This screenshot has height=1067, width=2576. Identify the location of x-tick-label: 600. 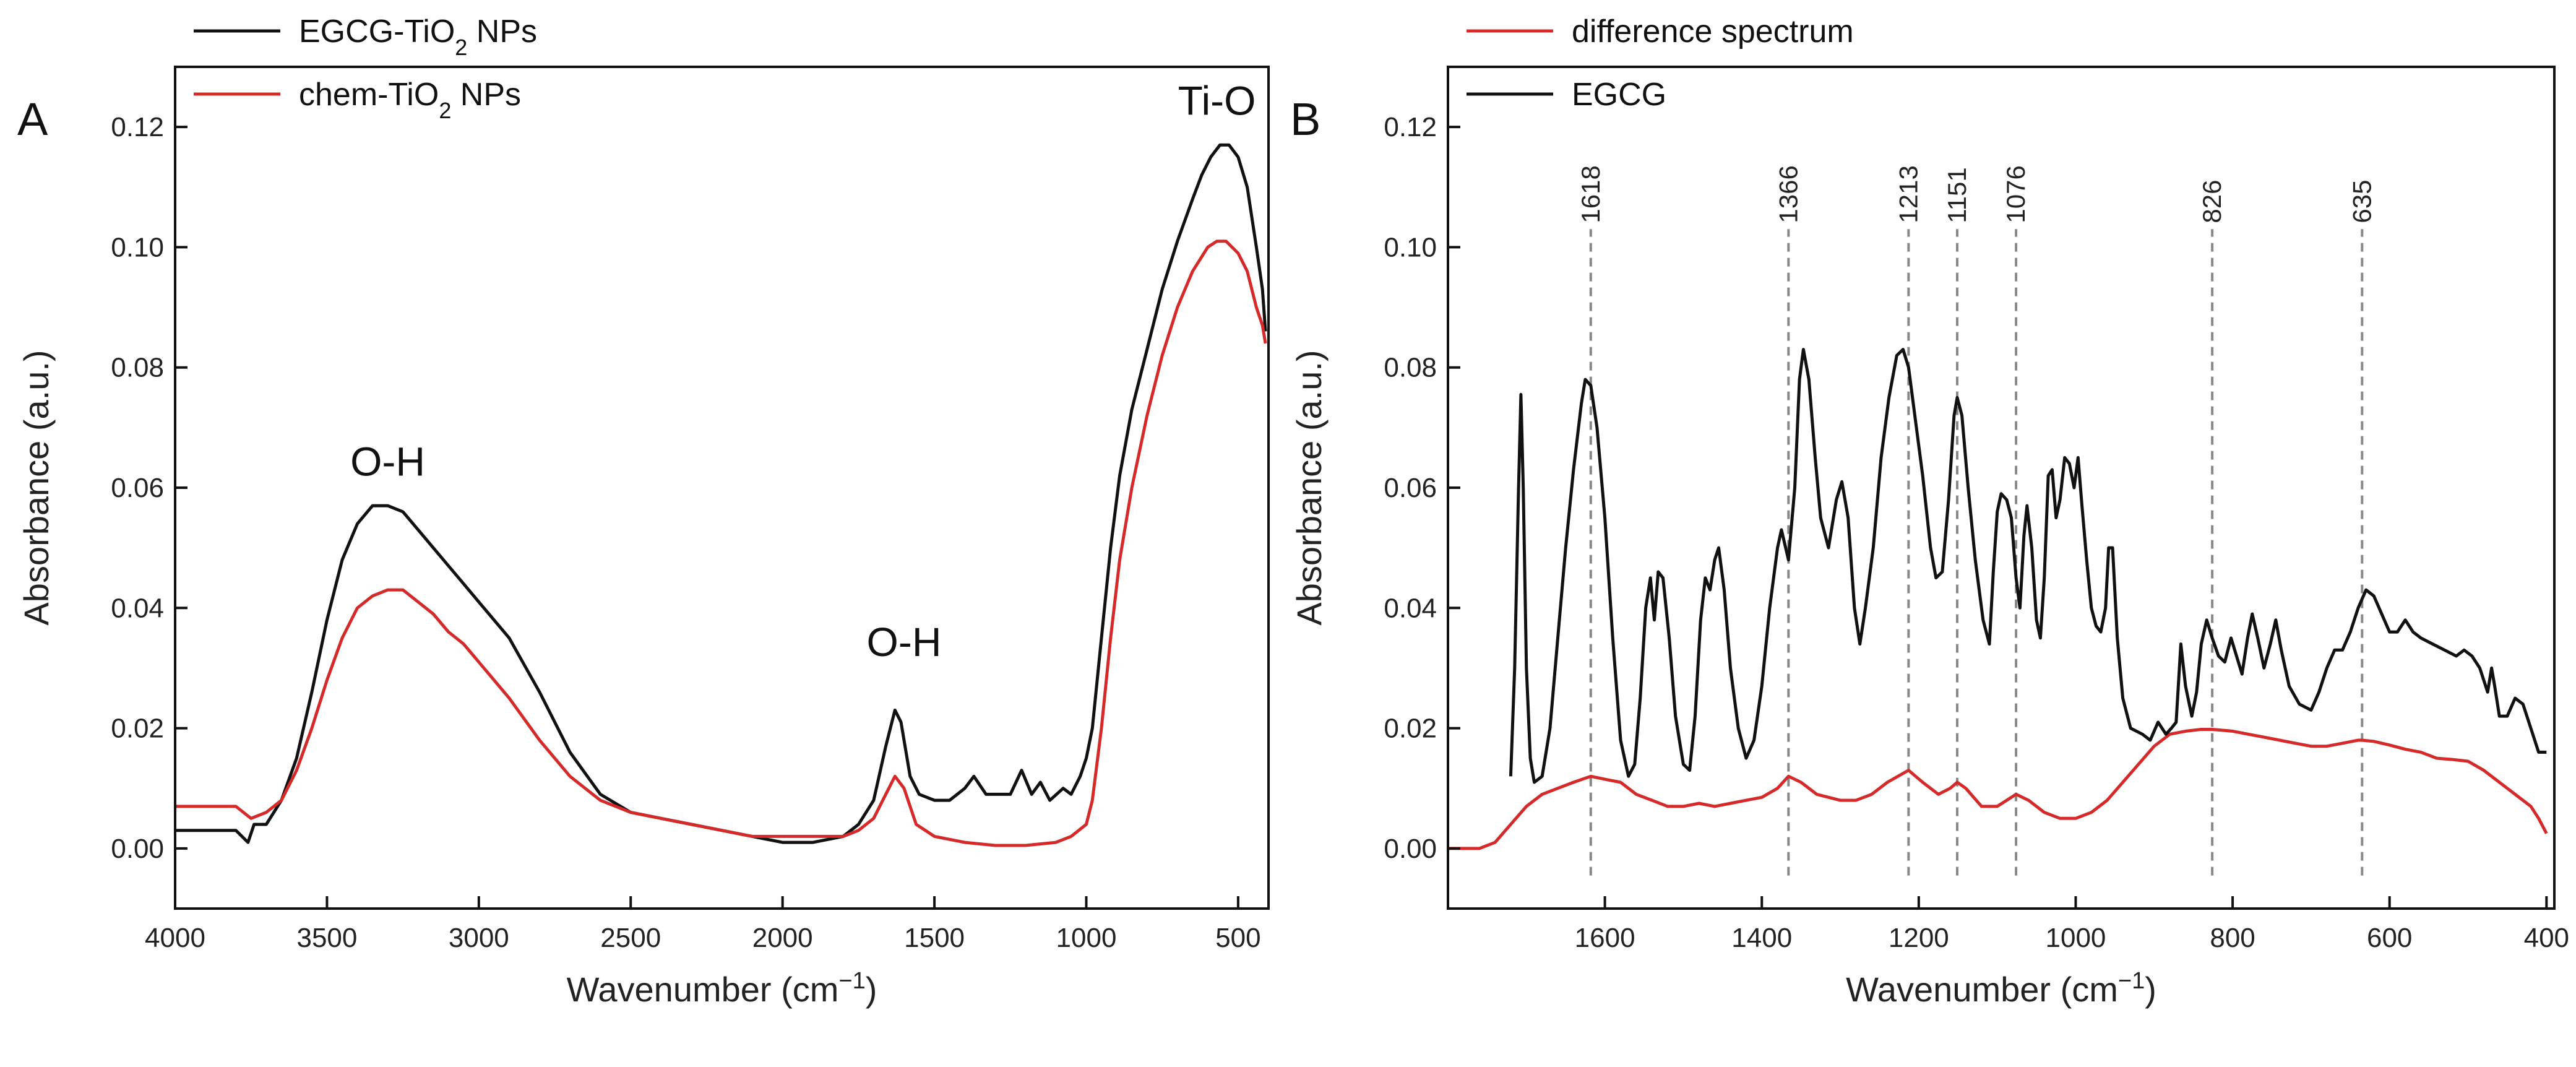
(2389, 938).